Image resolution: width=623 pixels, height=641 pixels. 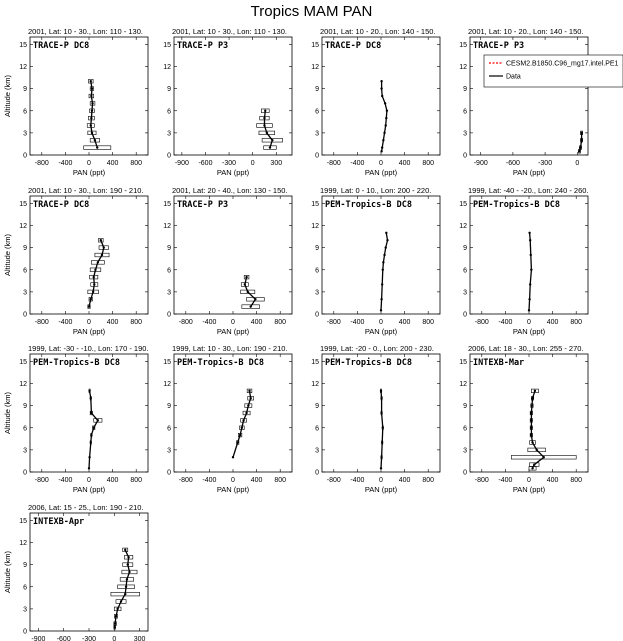 I want to click on x-tick-label: 800, so click(x=428, y=163).